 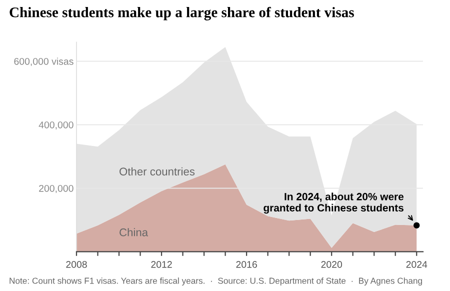 What do you see at coordinates (216, 281) in the screenshot?
I see `text: Note: Count shows F1 visas. Years are fiscal years. · Source: U.S. Department of State · By Agnes Chang` at bounding box center [216, 281].